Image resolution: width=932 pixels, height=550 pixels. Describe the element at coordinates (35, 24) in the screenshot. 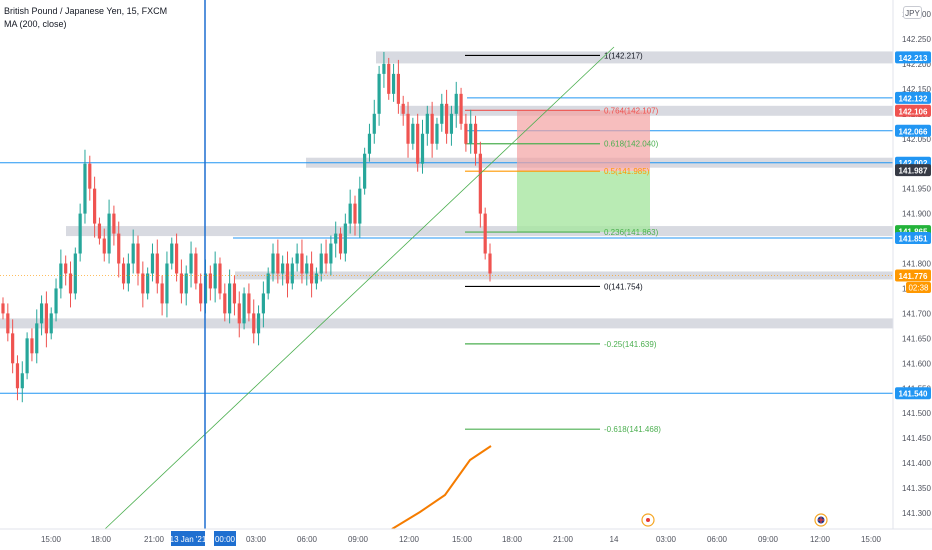

I see `indicator-title: MA (200, close)` at that location.